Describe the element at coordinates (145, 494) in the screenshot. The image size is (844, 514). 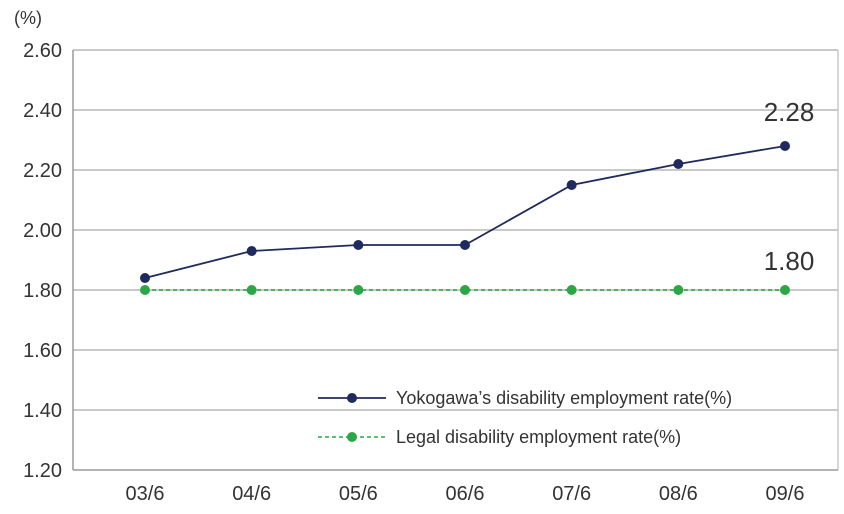
I see `x-tick-label: 03/6` at that location.